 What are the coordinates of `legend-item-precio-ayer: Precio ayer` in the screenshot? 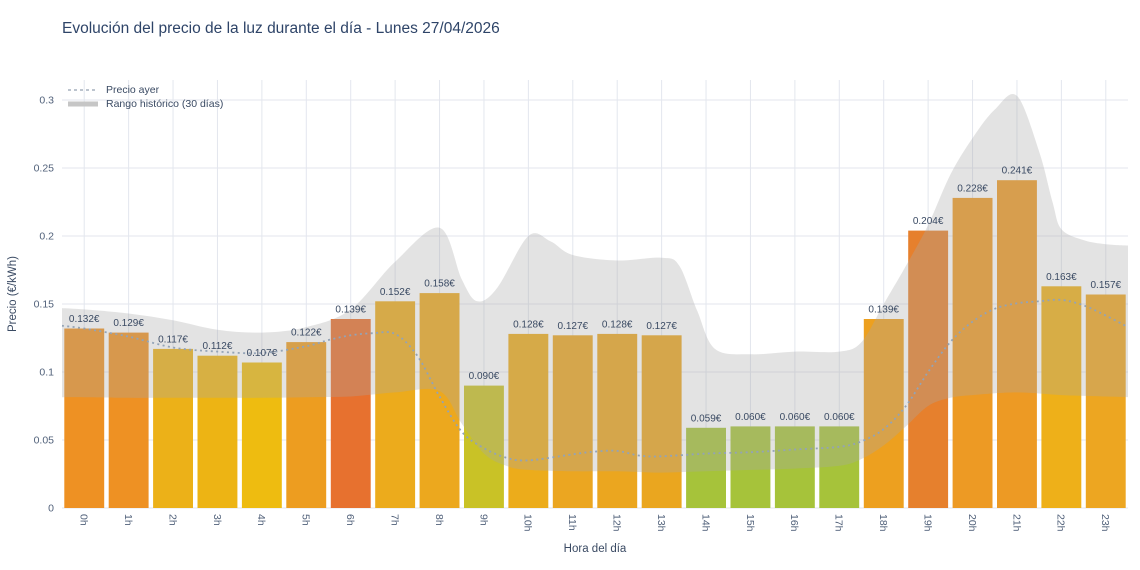 It's located at (145, 90).